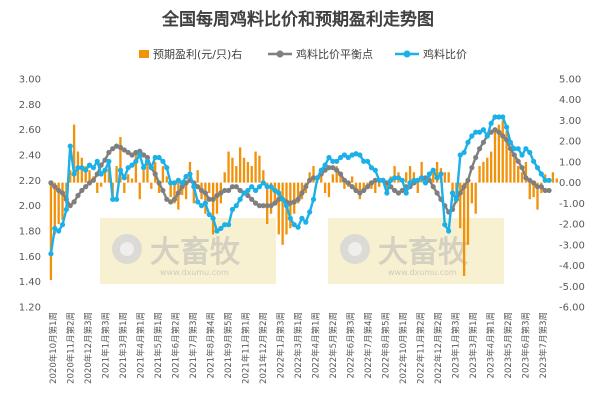 Image resolution: width=597 pixels, height=413 pixels. What do you see at coordinates (508, 345) in the screenshot?
I see `x-tick-label: 2023年5月第2周` at bounding box center [508, 345].